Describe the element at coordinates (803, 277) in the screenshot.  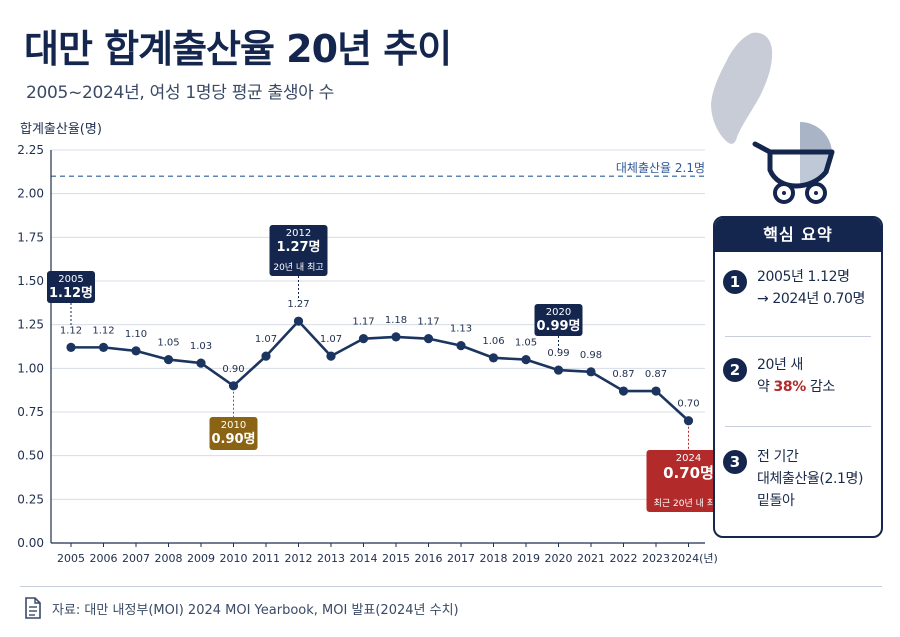
I see `summary-line: 2005년 1.12명` at that location.